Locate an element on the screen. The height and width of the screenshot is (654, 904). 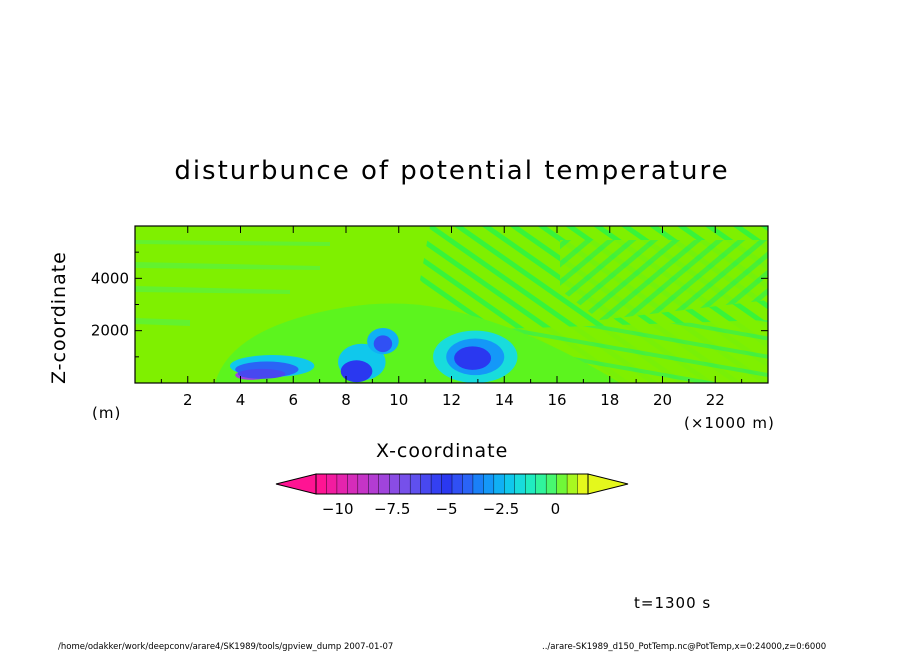
x-tick-label: 6 is located at coordinates (293, 400).